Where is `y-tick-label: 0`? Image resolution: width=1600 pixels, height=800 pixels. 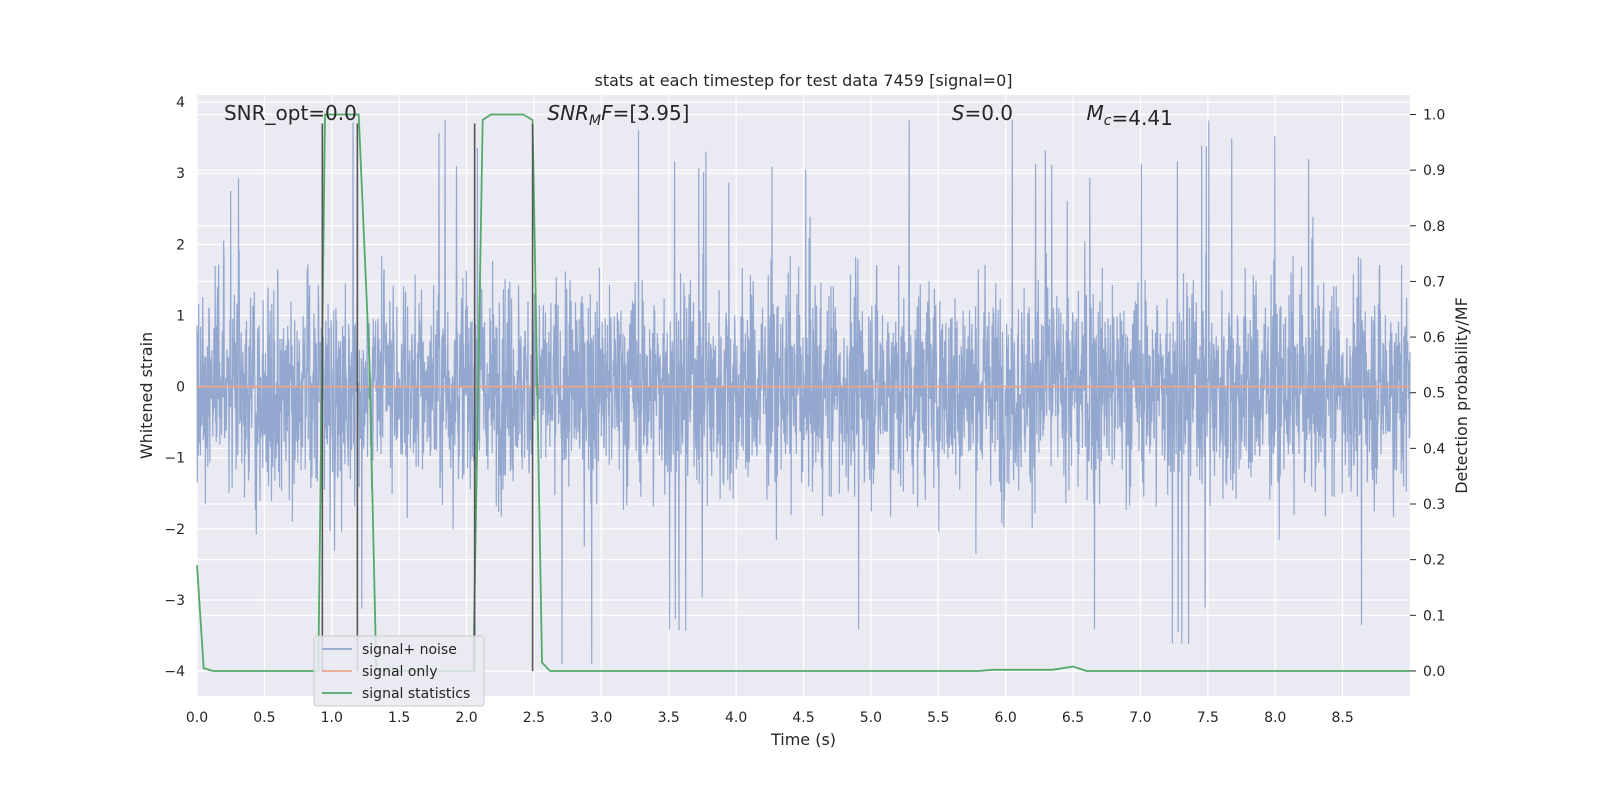
y-tick-label: 0 is located at coordinates (180, 388).